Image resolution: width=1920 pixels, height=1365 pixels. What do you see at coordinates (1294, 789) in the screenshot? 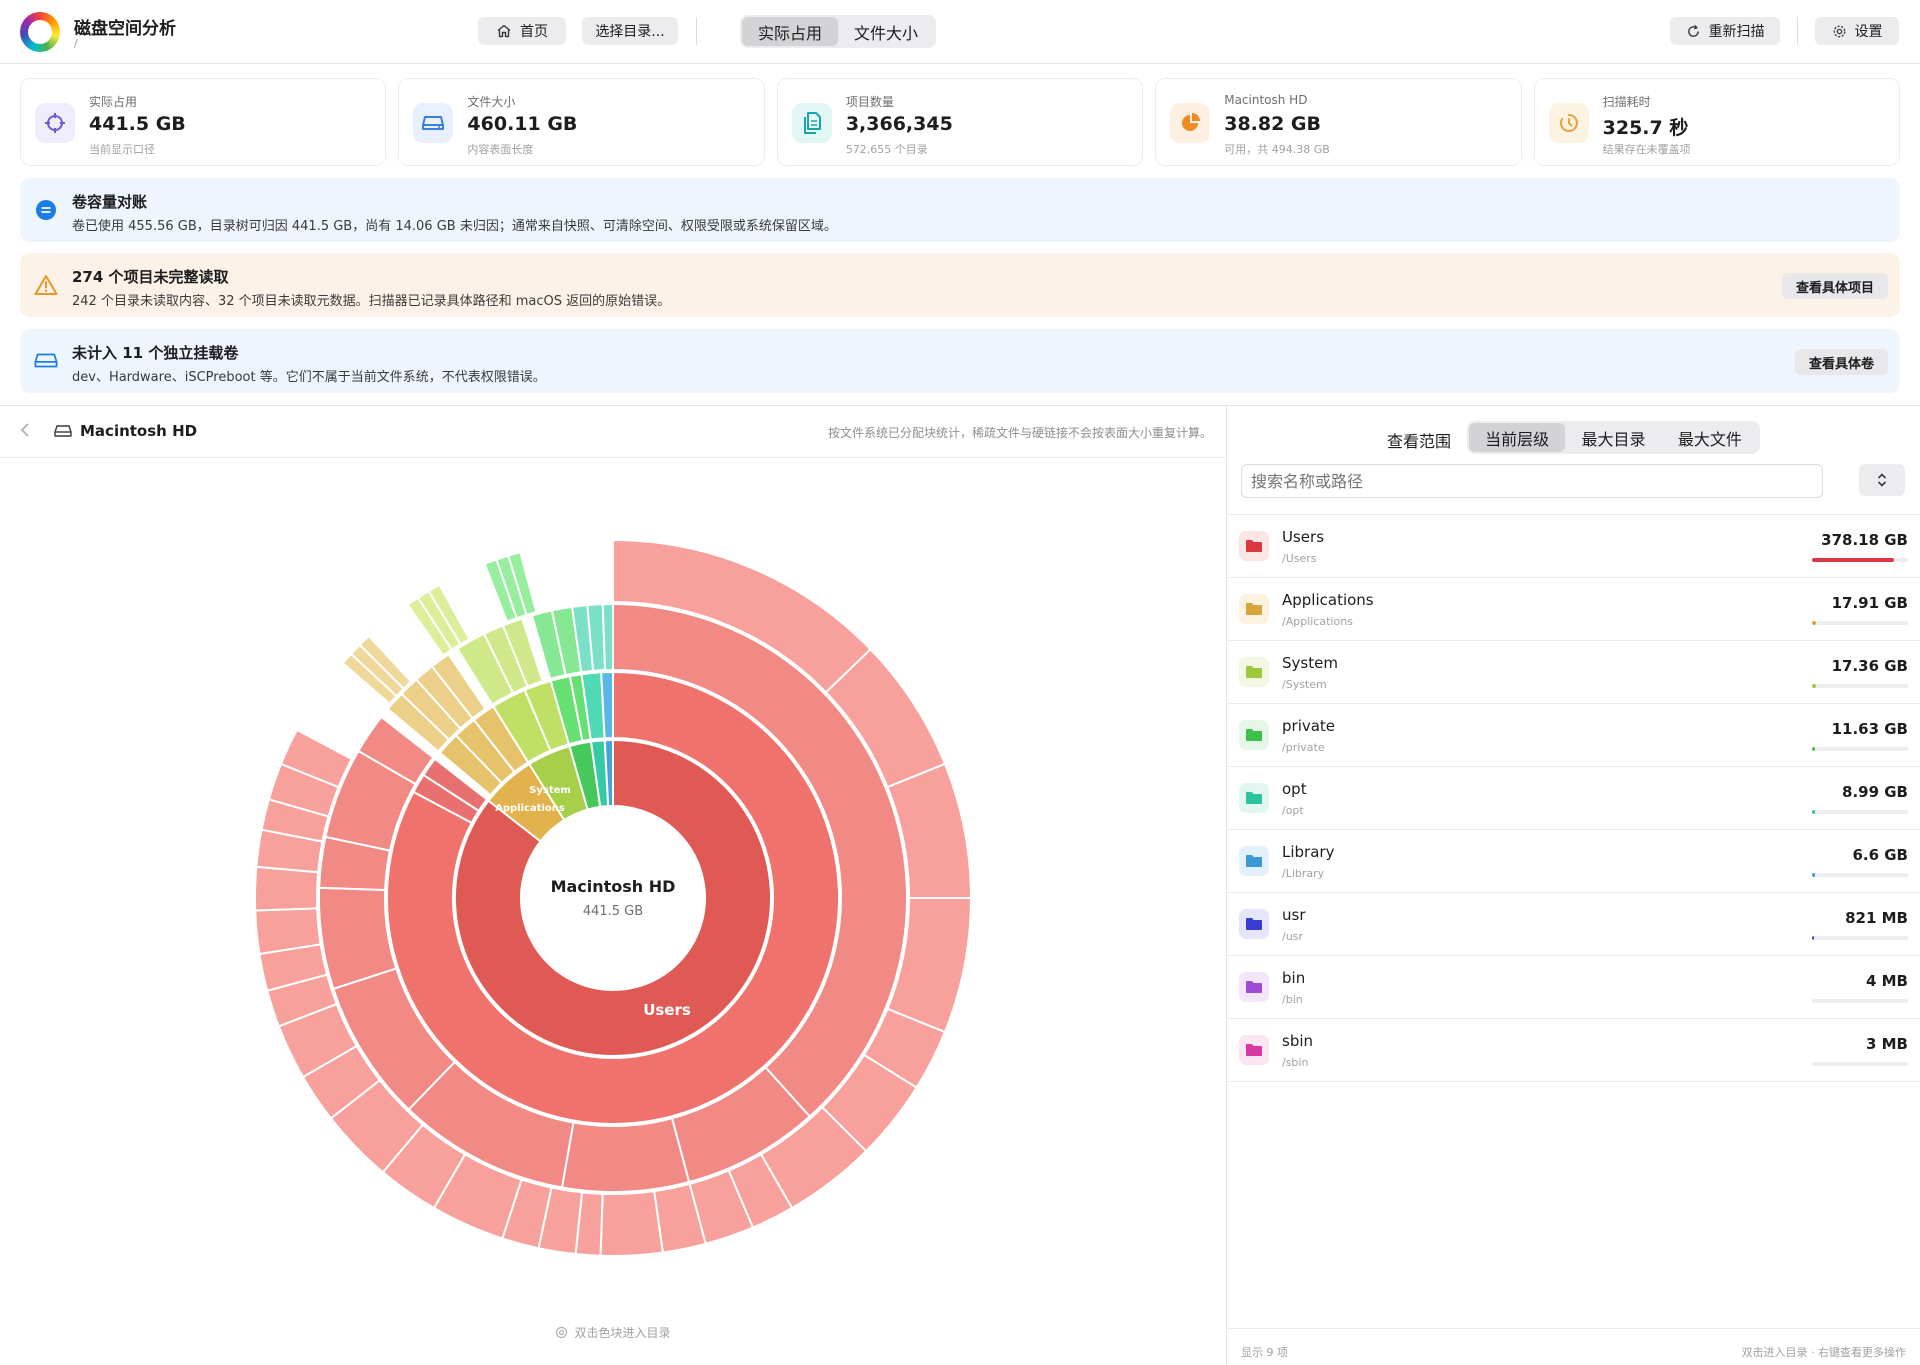
I see `item-name: opt` at bounding box center [1294, 789].